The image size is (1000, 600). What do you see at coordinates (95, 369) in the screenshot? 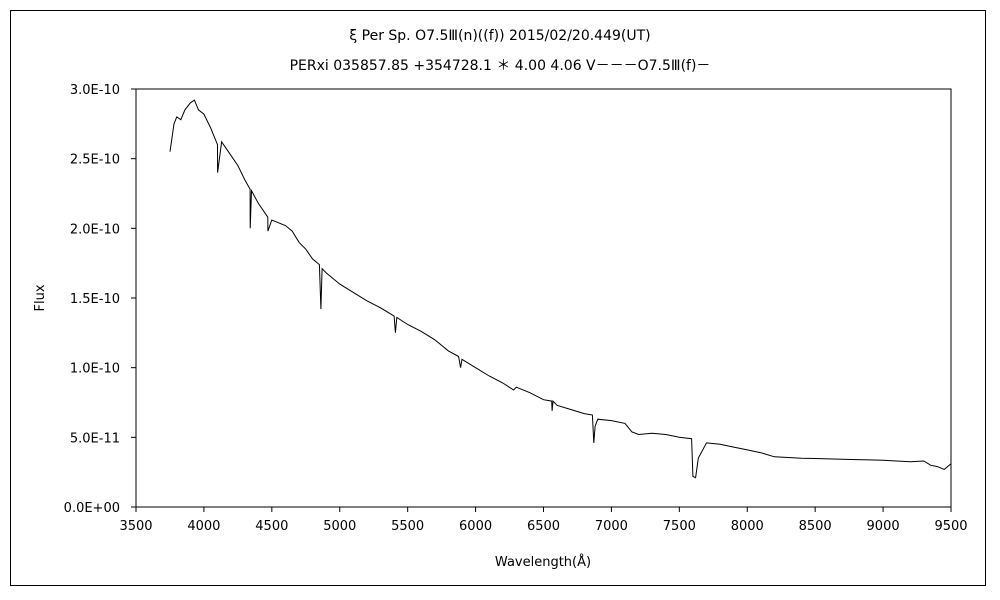
I see `y-tick-label: 1.0E-10` at bounding box center [95, 369].